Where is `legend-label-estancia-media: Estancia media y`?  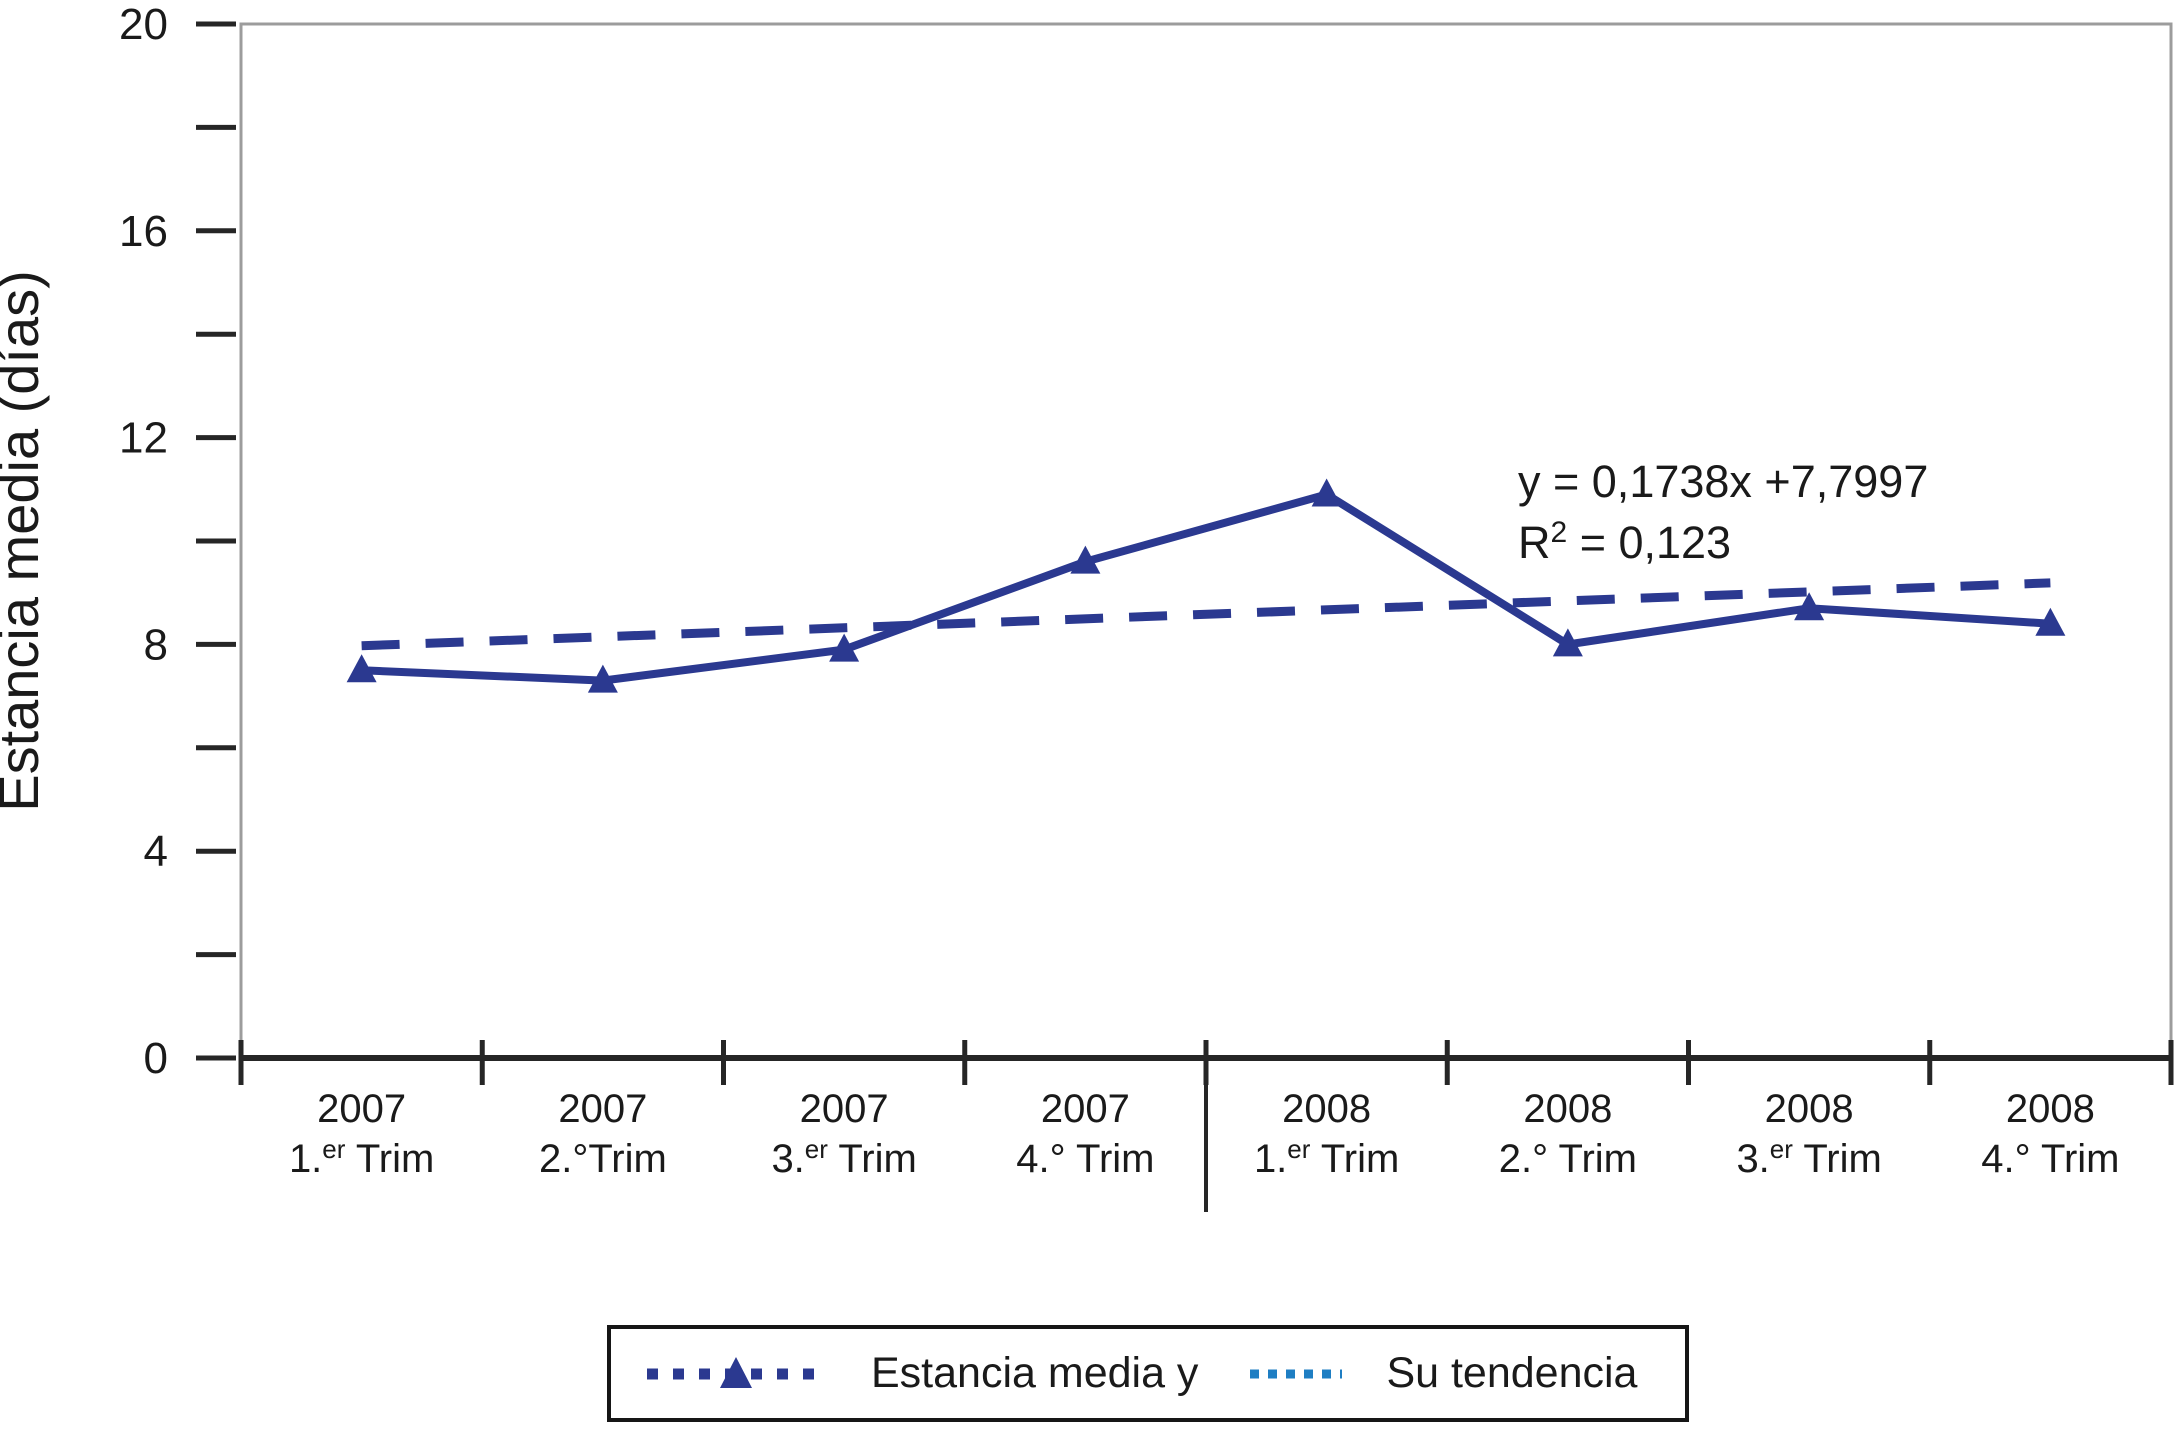
legend-label-estancia-media: Estancia media y is located at coordinates (1035, 1373).